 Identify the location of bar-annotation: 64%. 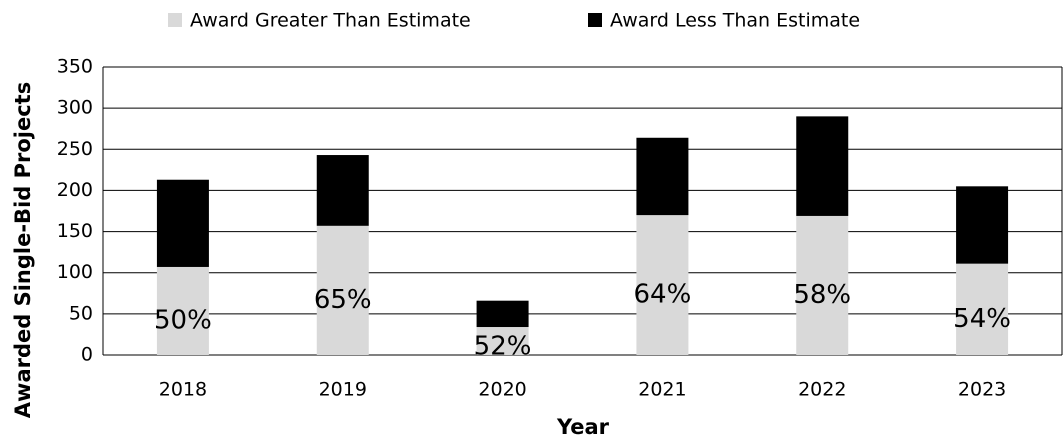
(663, 295).